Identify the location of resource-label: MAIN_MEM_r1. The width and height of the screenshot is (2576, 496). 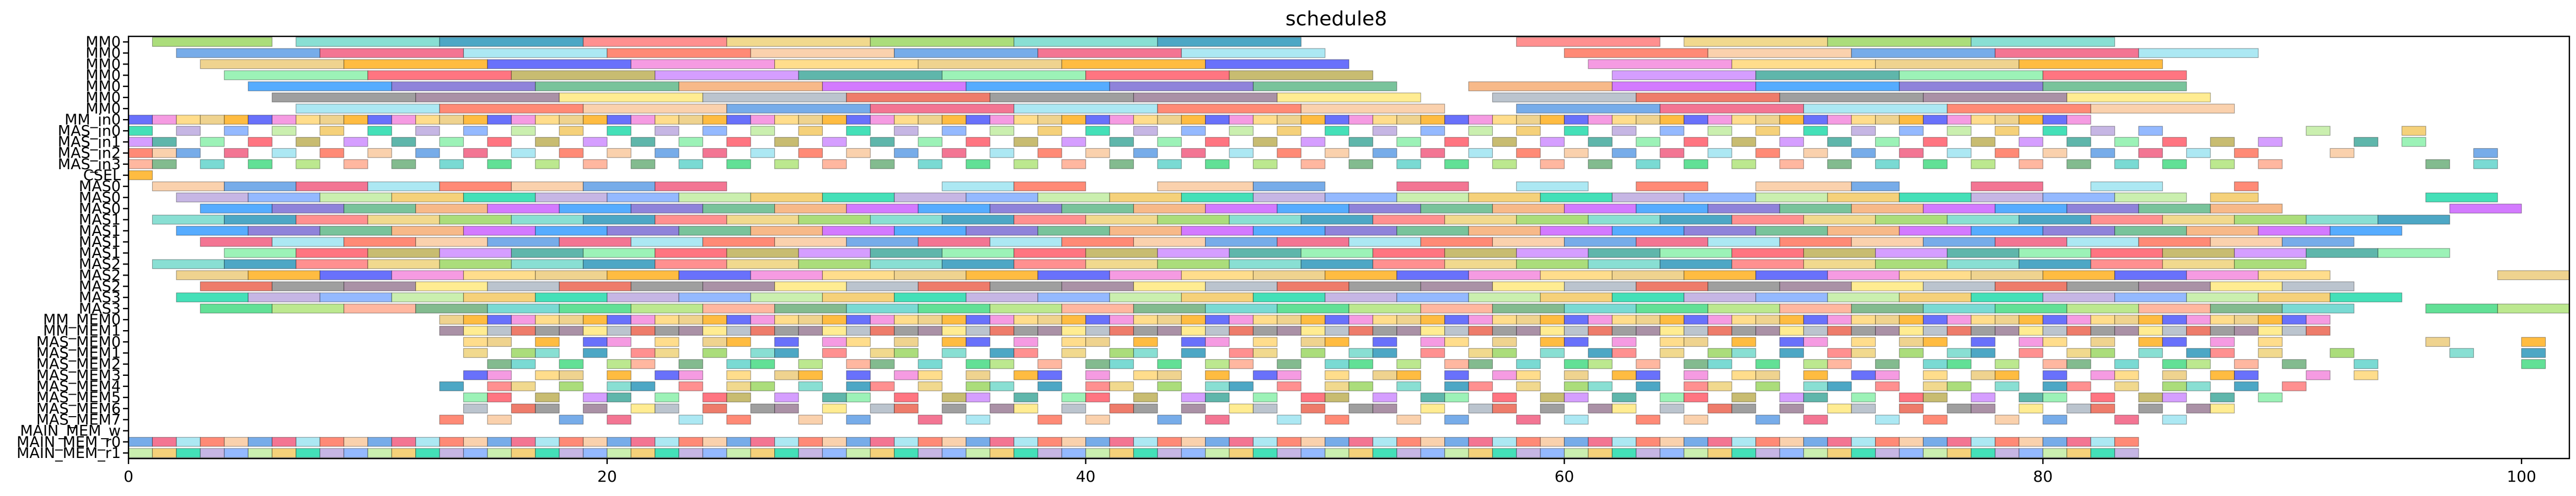
(69, 453).